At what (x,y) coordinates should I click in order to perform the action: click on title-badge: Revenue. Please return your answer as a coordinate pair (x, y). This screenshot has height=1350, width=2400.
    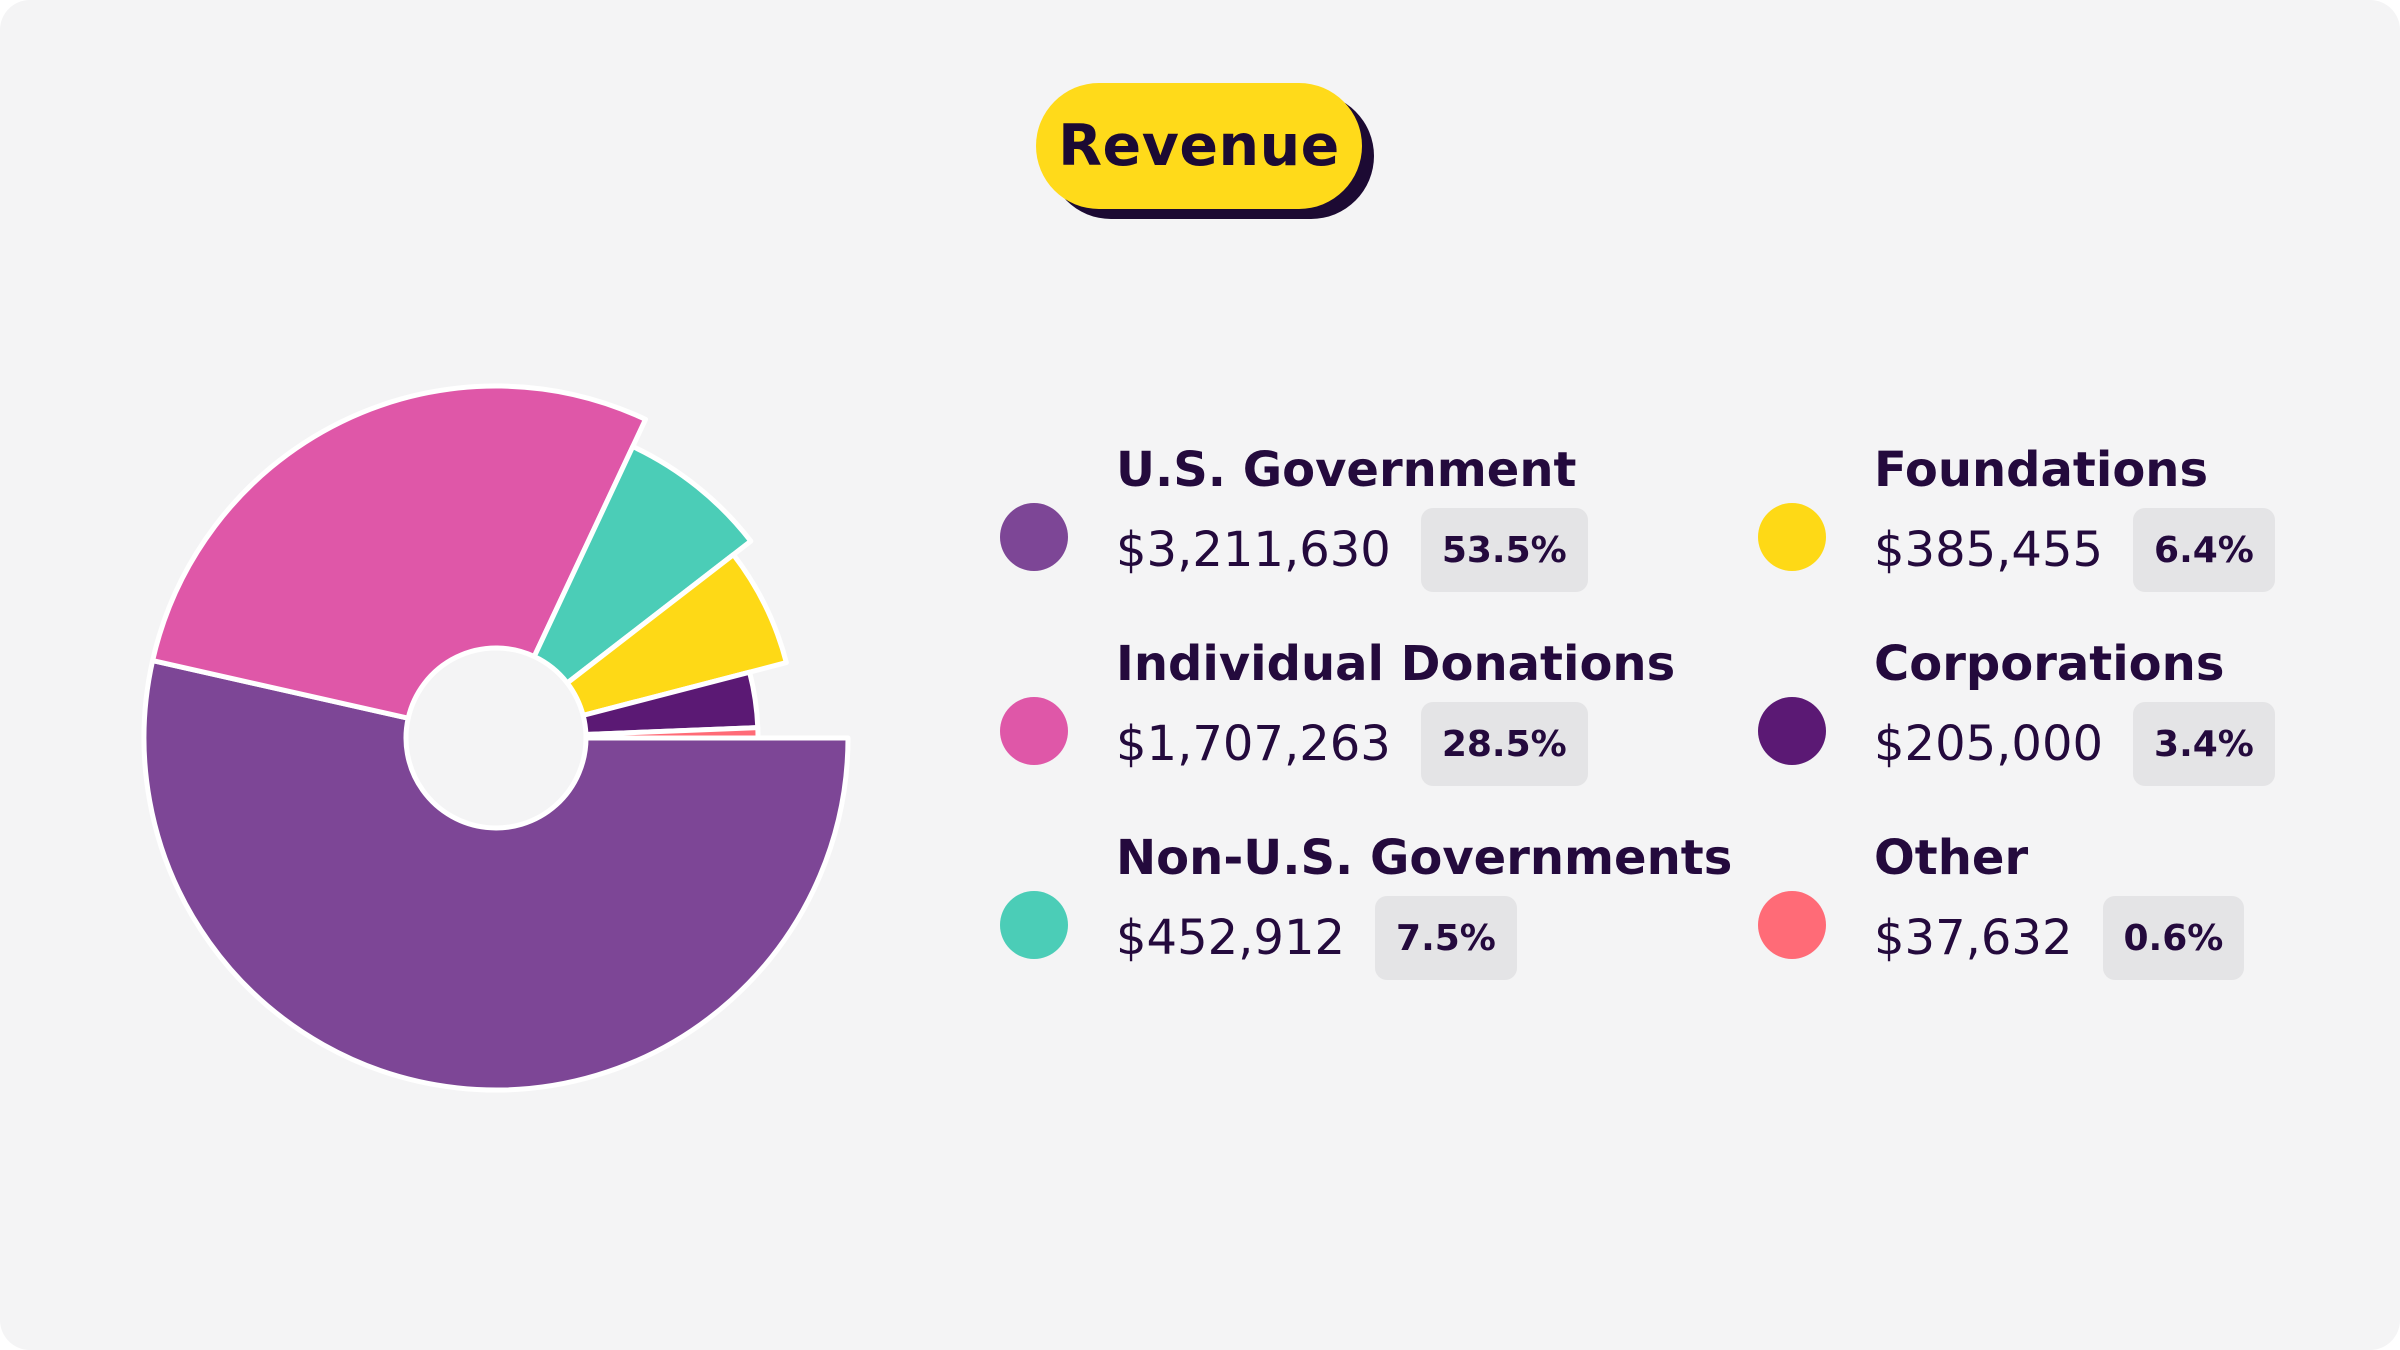
    Looking at the image, I should click on (1205, 151).